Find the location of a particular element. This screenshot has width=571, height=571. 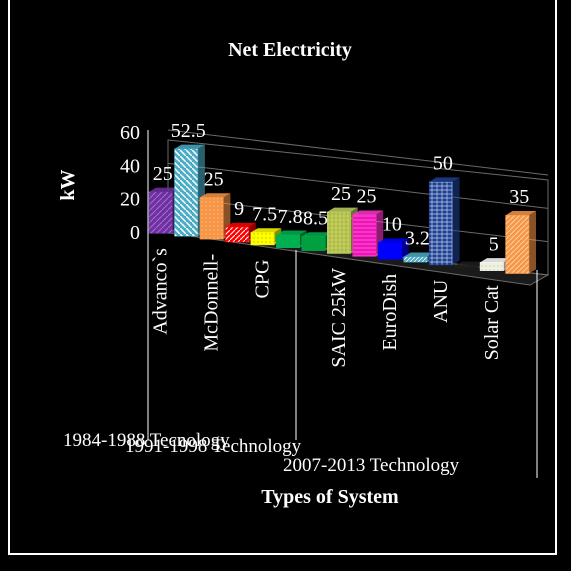

group-label-2: 1991-1998 Technology is located at coordinates (213, 446).